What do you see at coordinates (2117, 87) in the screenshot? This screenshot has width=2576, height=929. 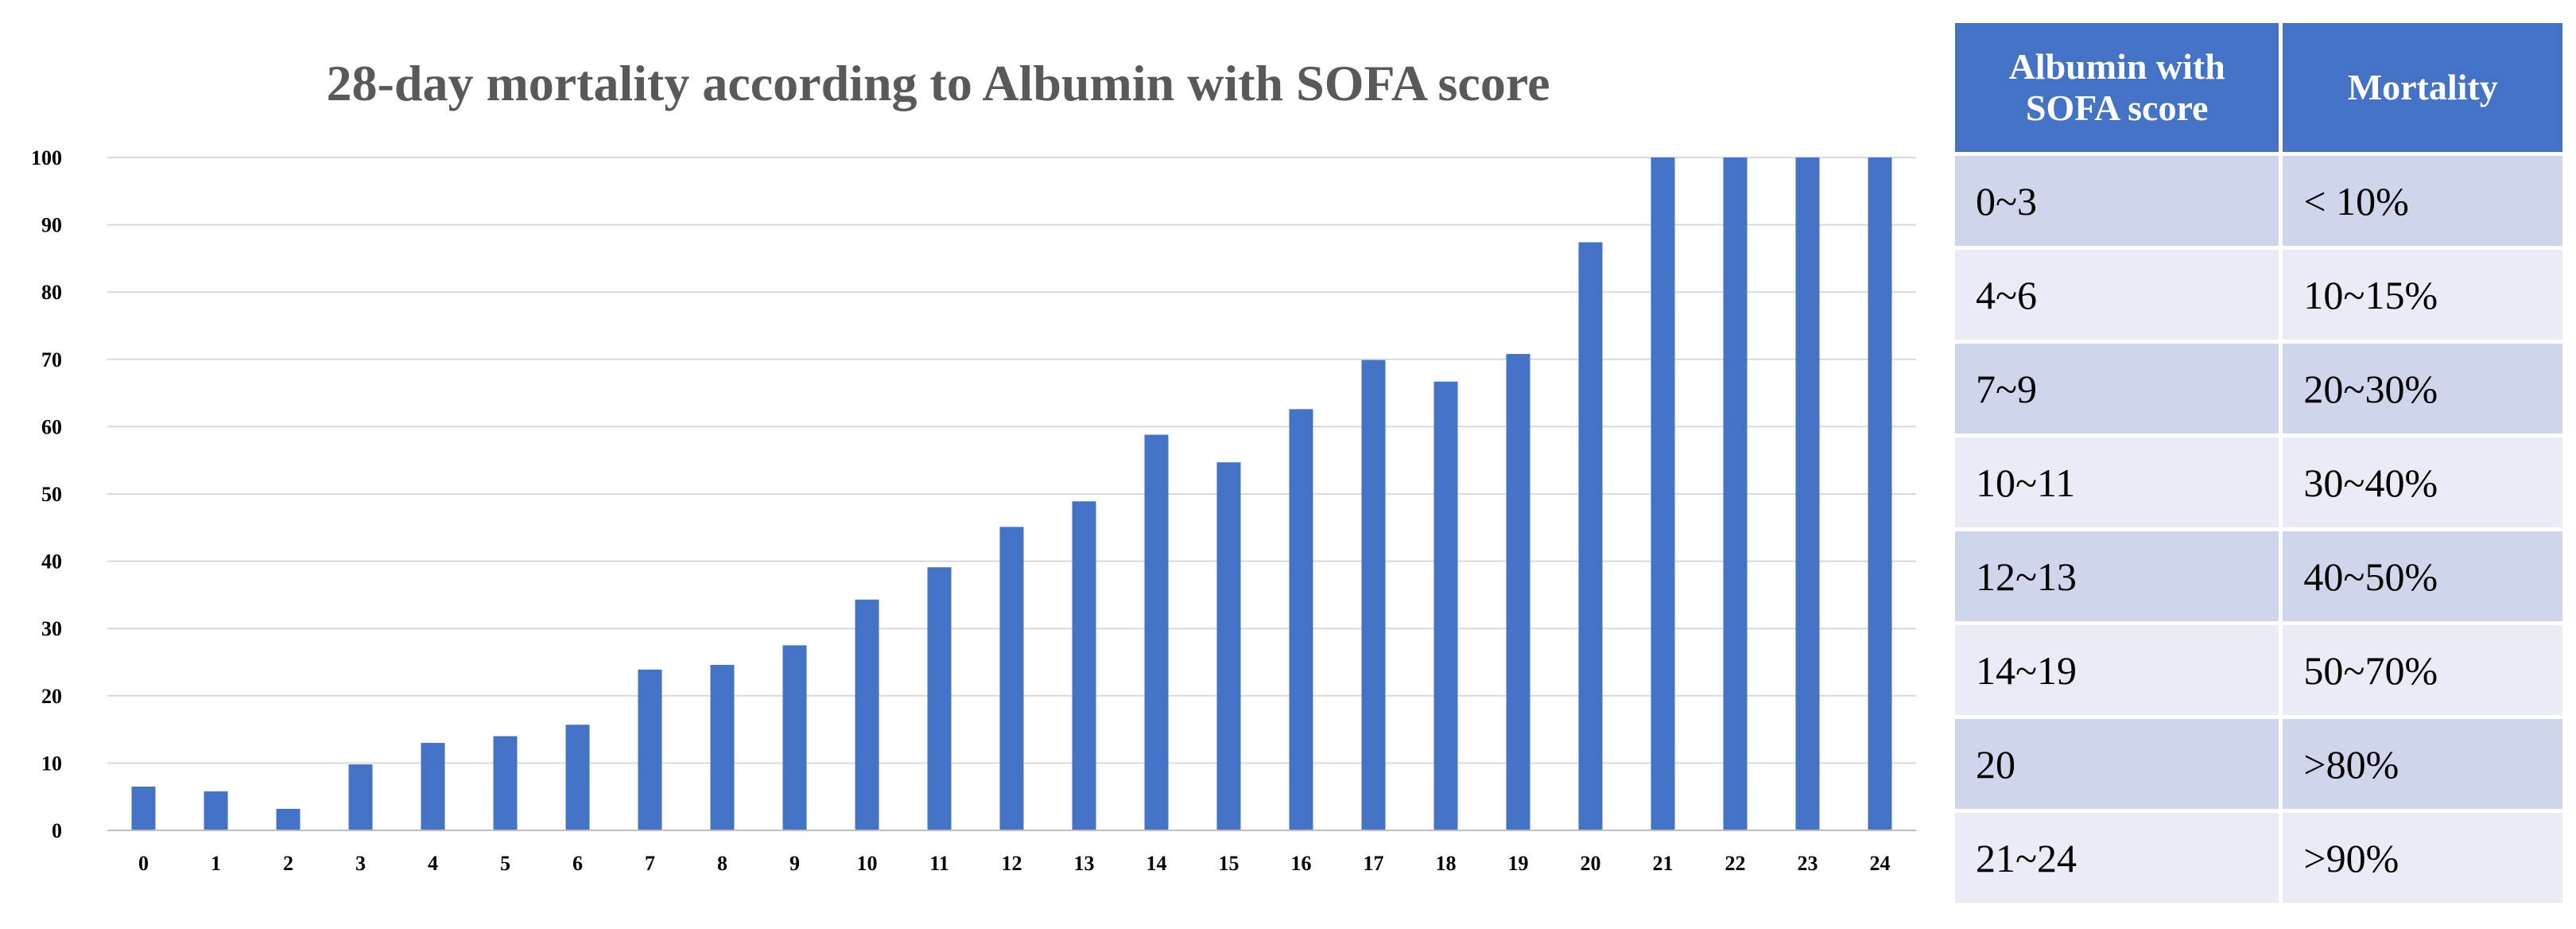 I see `table-header-range: Albumin with SOFA score` at bounding box center [2117, 87].